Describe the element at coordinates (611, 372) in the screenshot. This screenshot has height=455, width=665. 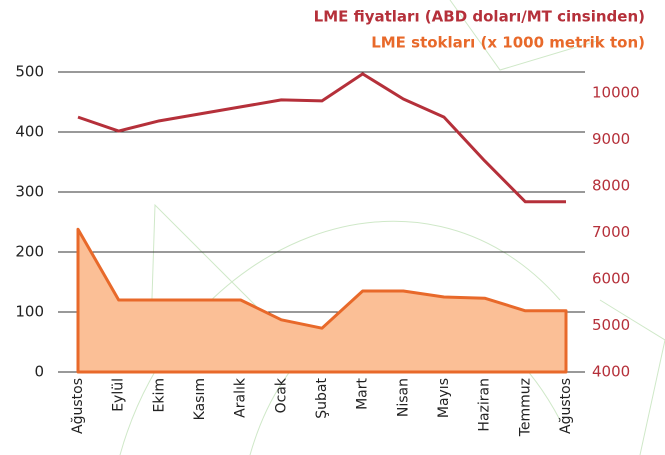
I see `y2-tick-label: 4000` at that location.